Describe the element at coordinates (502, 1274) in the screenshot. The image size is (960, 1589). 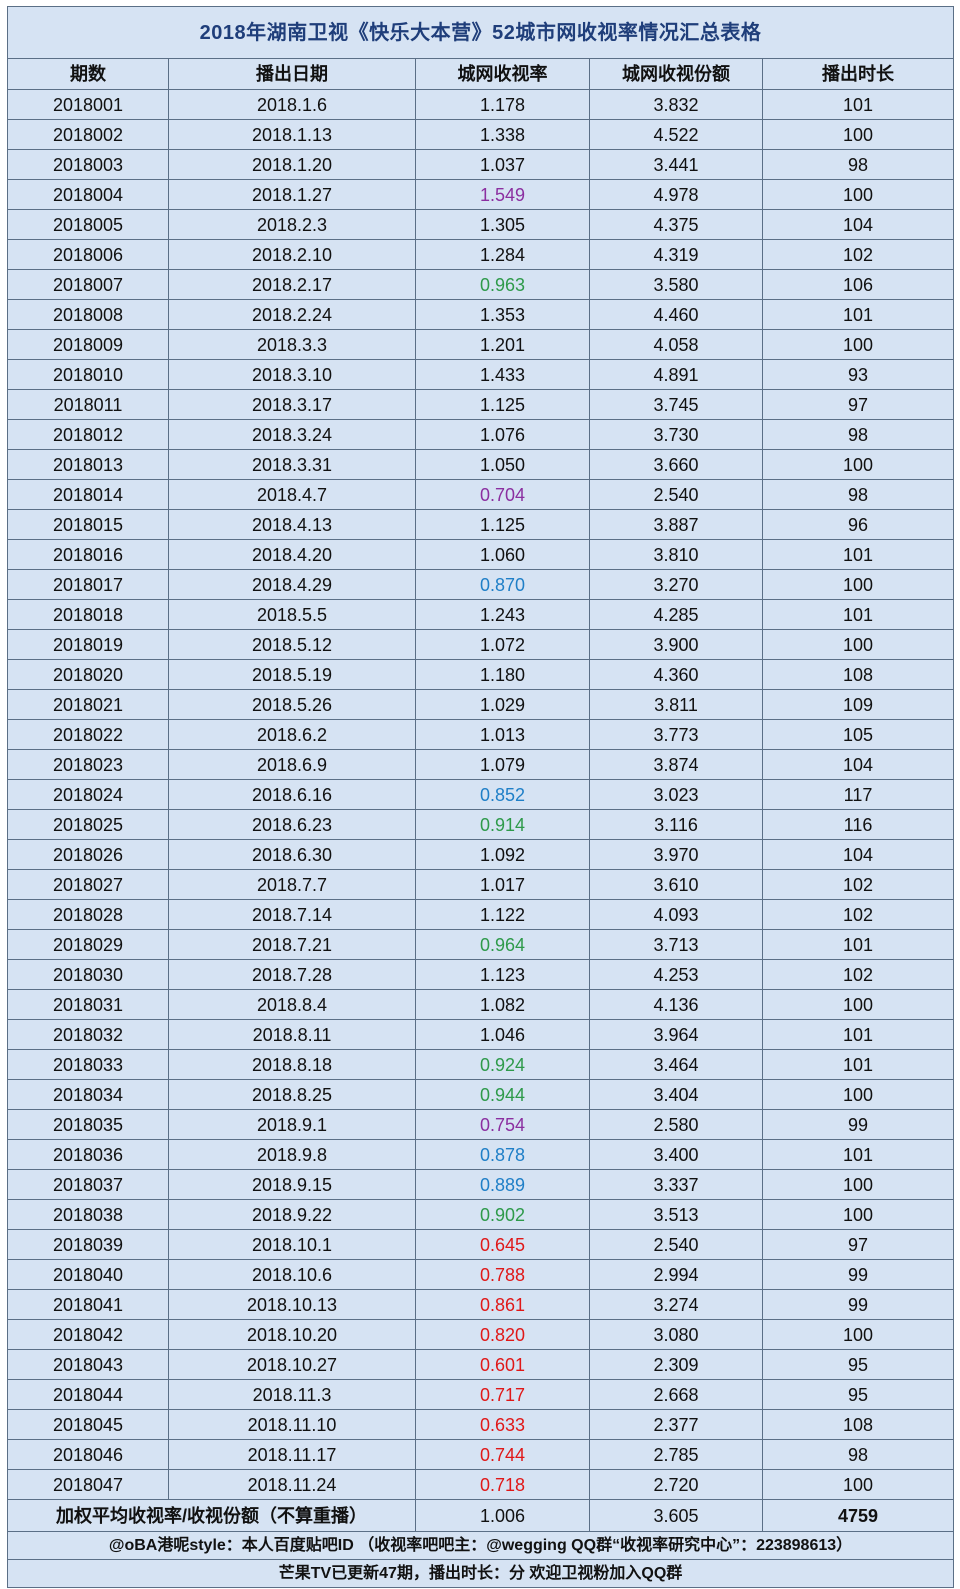
I see `rating-cell: 0.788` at that location.